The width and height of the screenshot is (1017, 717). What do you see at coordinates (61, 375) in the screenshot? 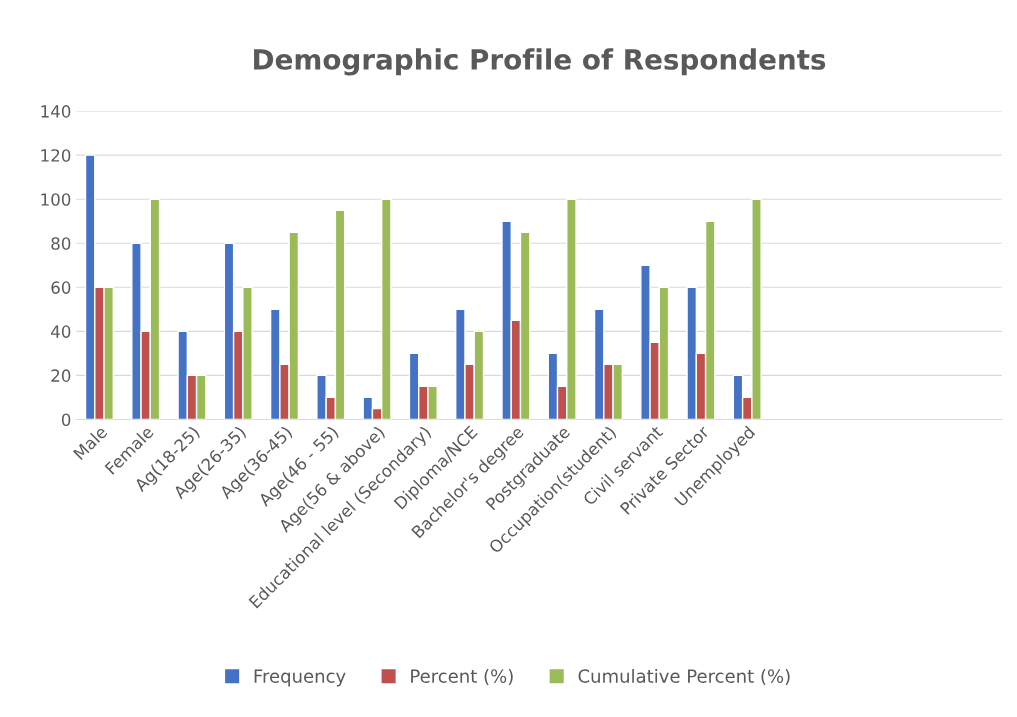
I see `y-tick-label: 20` at bounding box center [61, 375].